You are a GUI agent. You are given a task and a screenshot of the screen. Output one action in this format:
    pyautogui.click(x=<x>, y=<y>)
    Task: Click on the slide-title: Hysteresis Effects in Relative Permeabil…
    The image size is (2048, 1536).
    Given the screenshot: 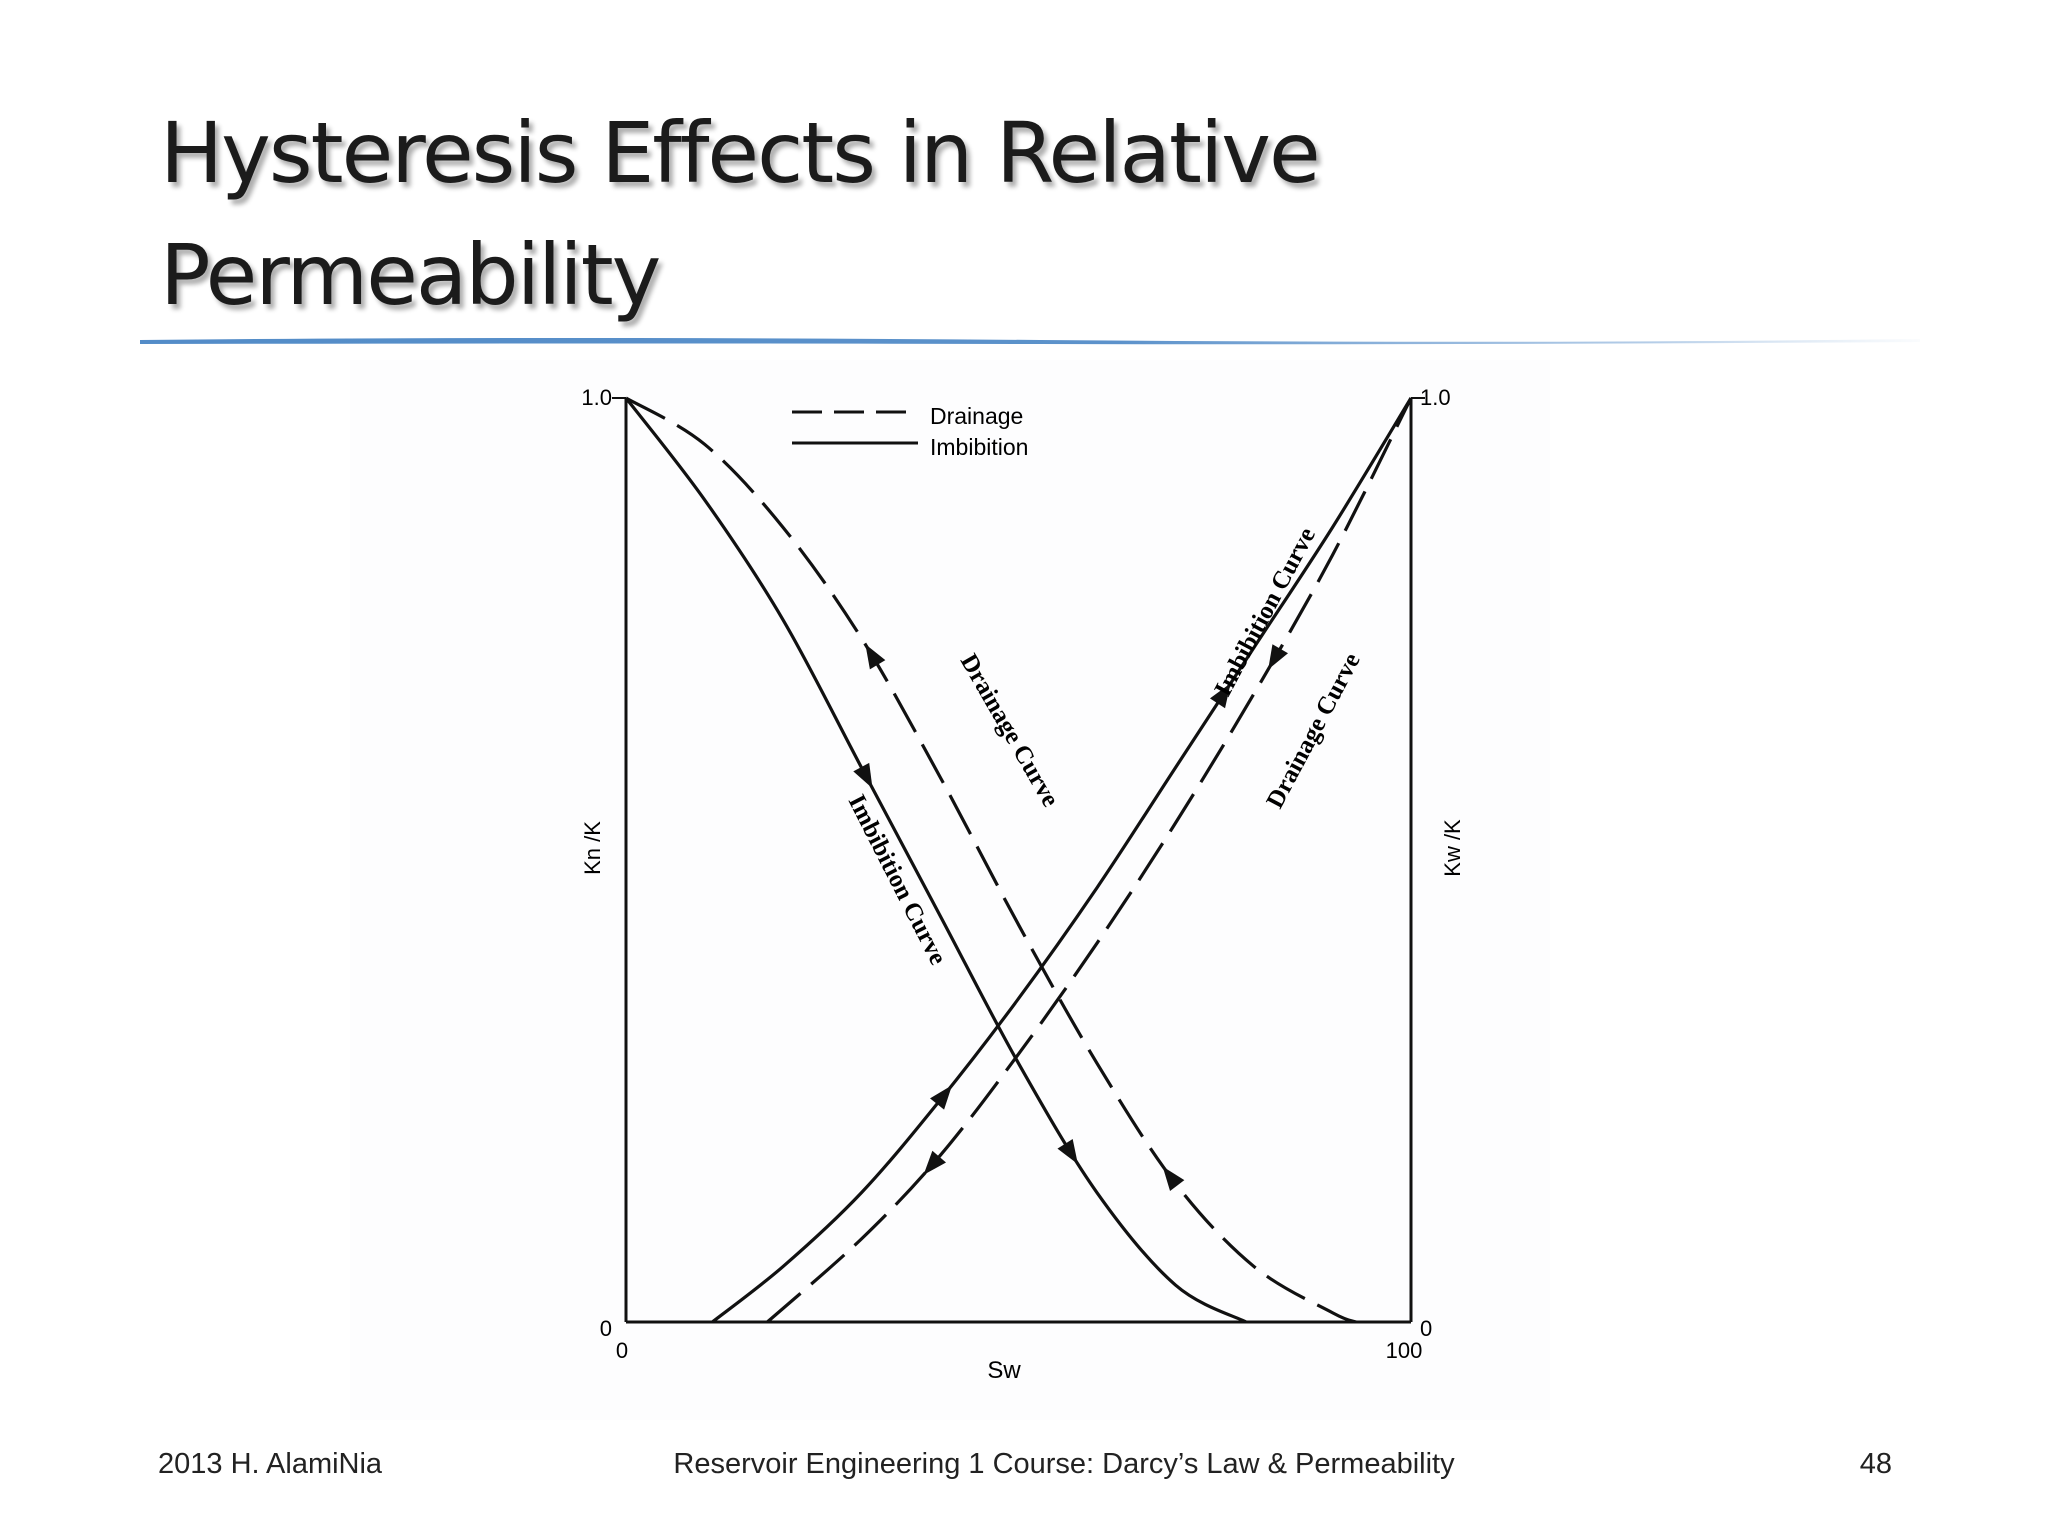 What is the action you would take?
    pyautogui.click(x=985, y=214)
    